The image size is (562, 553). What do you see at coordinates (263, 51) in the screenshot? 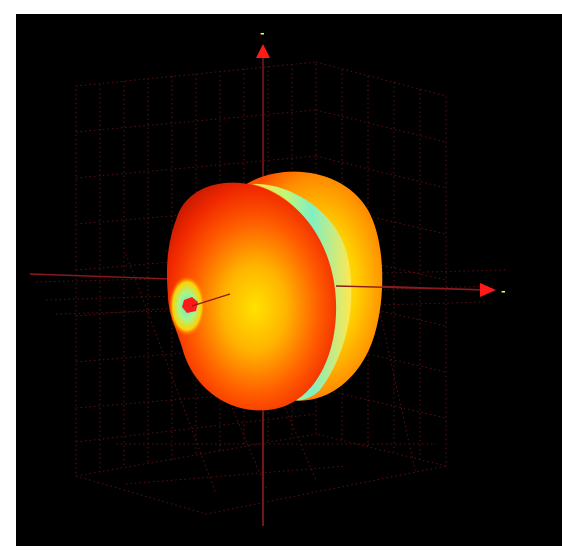
I see `y-axis-arrow-icon` at bounding box center [263, 51].